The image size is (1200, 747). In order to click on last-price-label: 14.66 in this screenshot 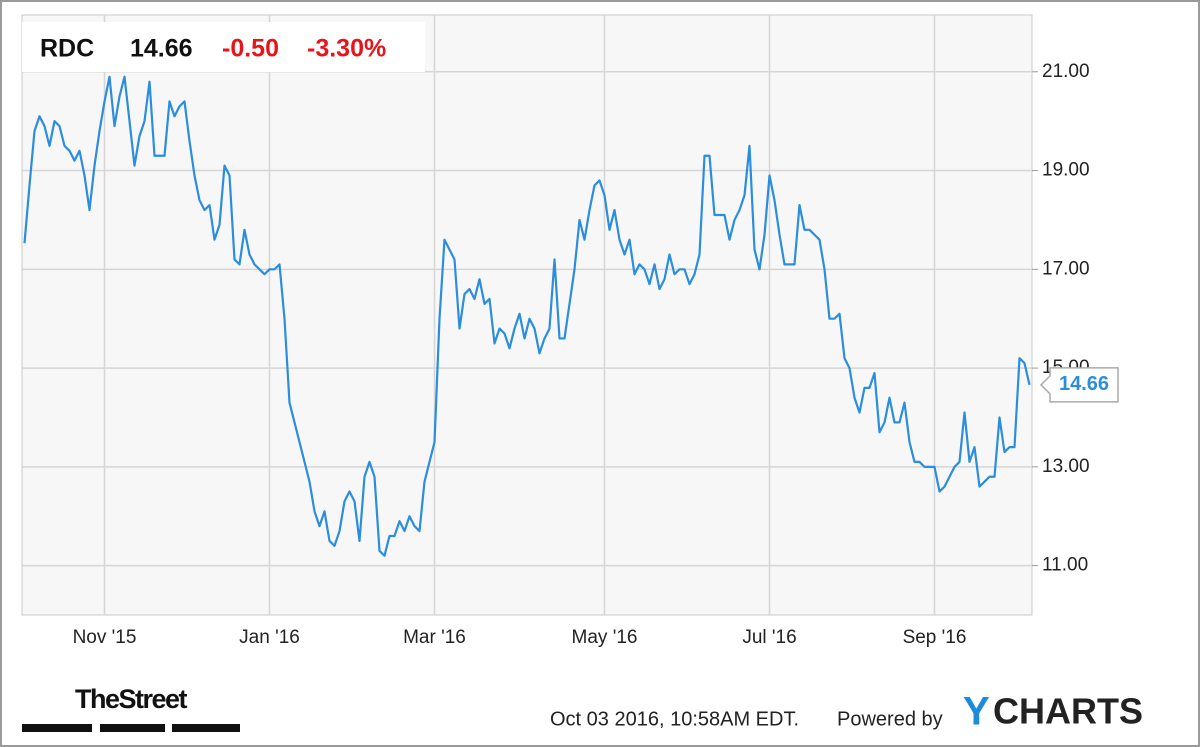, I will do `click(1084, 384)`.